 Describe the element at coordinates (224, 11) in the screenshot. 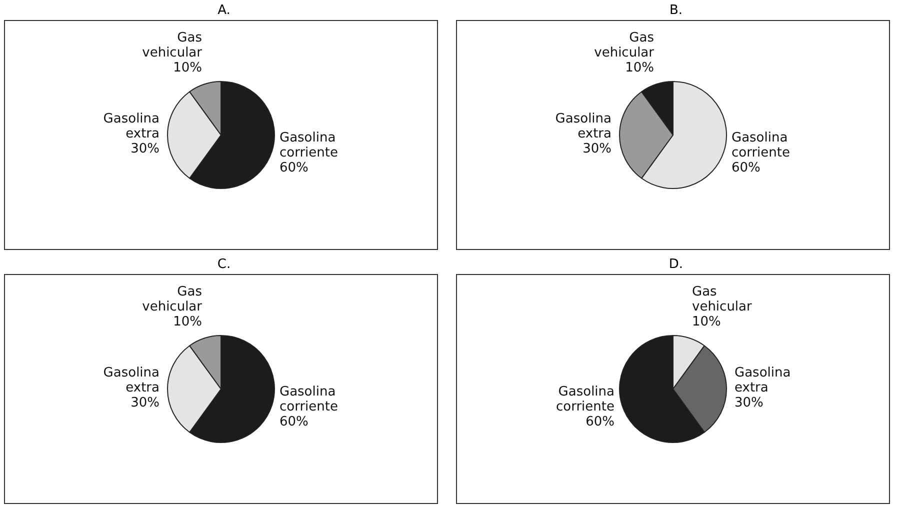

I see `chart-title: A.` at that location.